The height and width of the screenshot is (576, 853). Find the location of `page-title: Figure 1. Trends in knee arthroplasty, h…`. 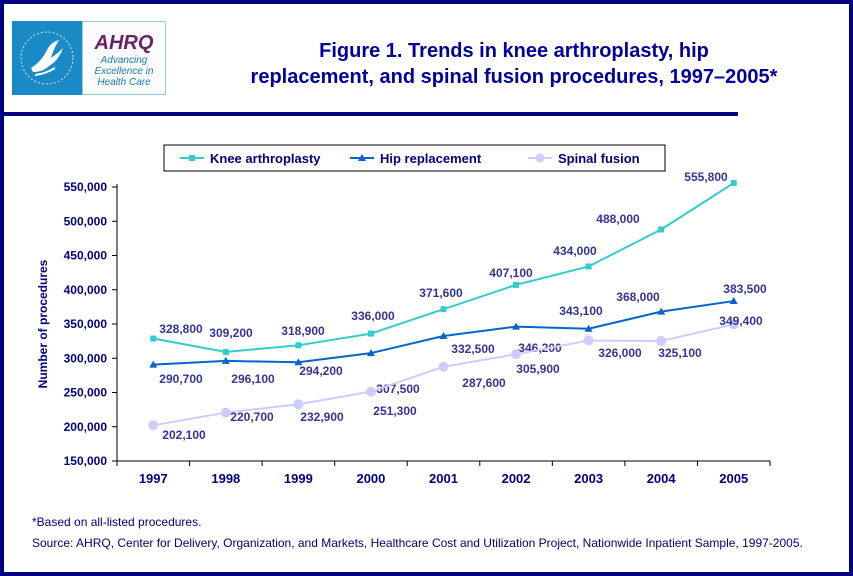

page-title: Figure 1. Trends in knee arthroplasty, h… is located at coordinates (514, 64).